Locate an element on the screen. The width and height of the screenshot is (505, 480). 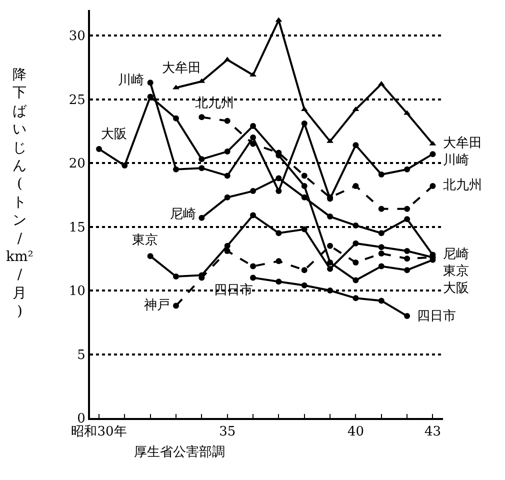
x-tick-label: 43 is located at coordinates (433, 432).